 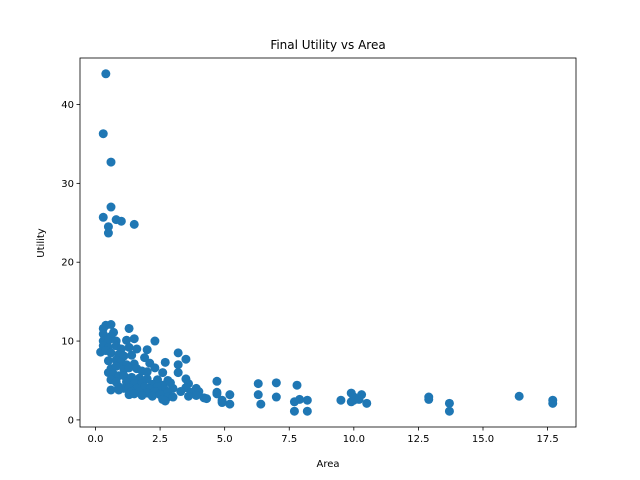 What do you see at coordinates (67, 342) in the screenshot?
I see `y-tick-label: 10` at bounding box center [67, 342].